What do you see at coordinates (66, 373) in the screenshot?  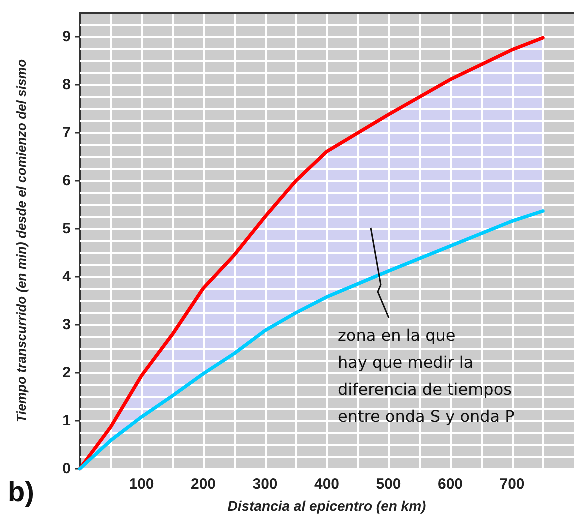 I see `y-tick-label: 2` at bounding box center [66, 373].